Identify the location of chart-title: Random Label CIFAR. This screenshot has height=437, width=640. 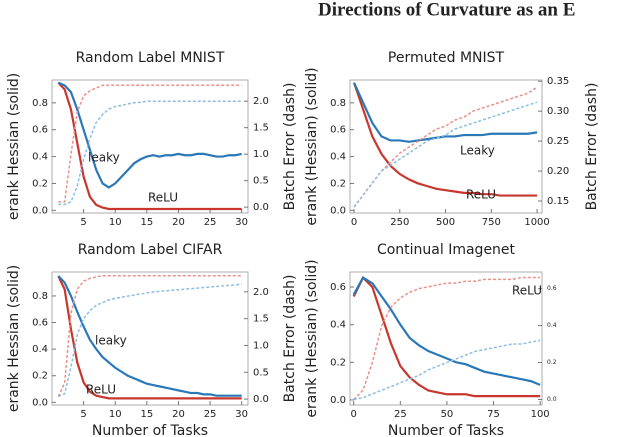
(150, 250).